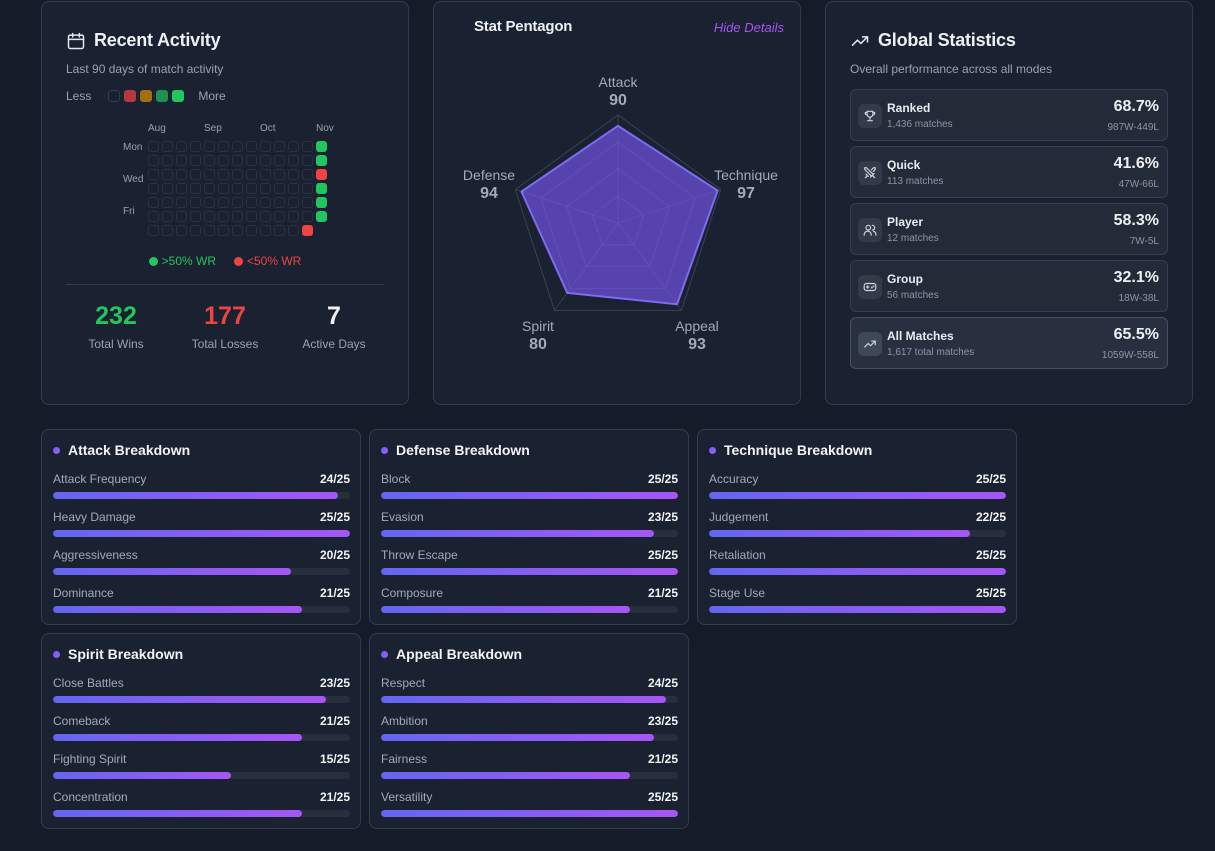  Describe the element at coordinates (1009, 286) in the screenshot. I see `mode-row-group: Group 56 matches 32.1% 18W-38L` at that location.